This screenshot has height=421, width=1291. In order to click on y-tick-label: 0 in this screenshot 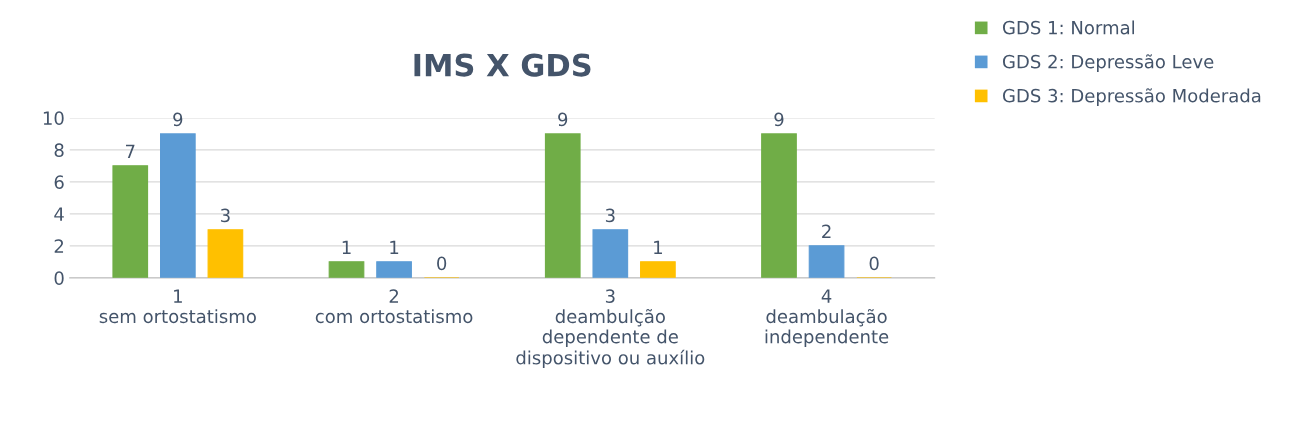, I will do `click(59, 278)`.